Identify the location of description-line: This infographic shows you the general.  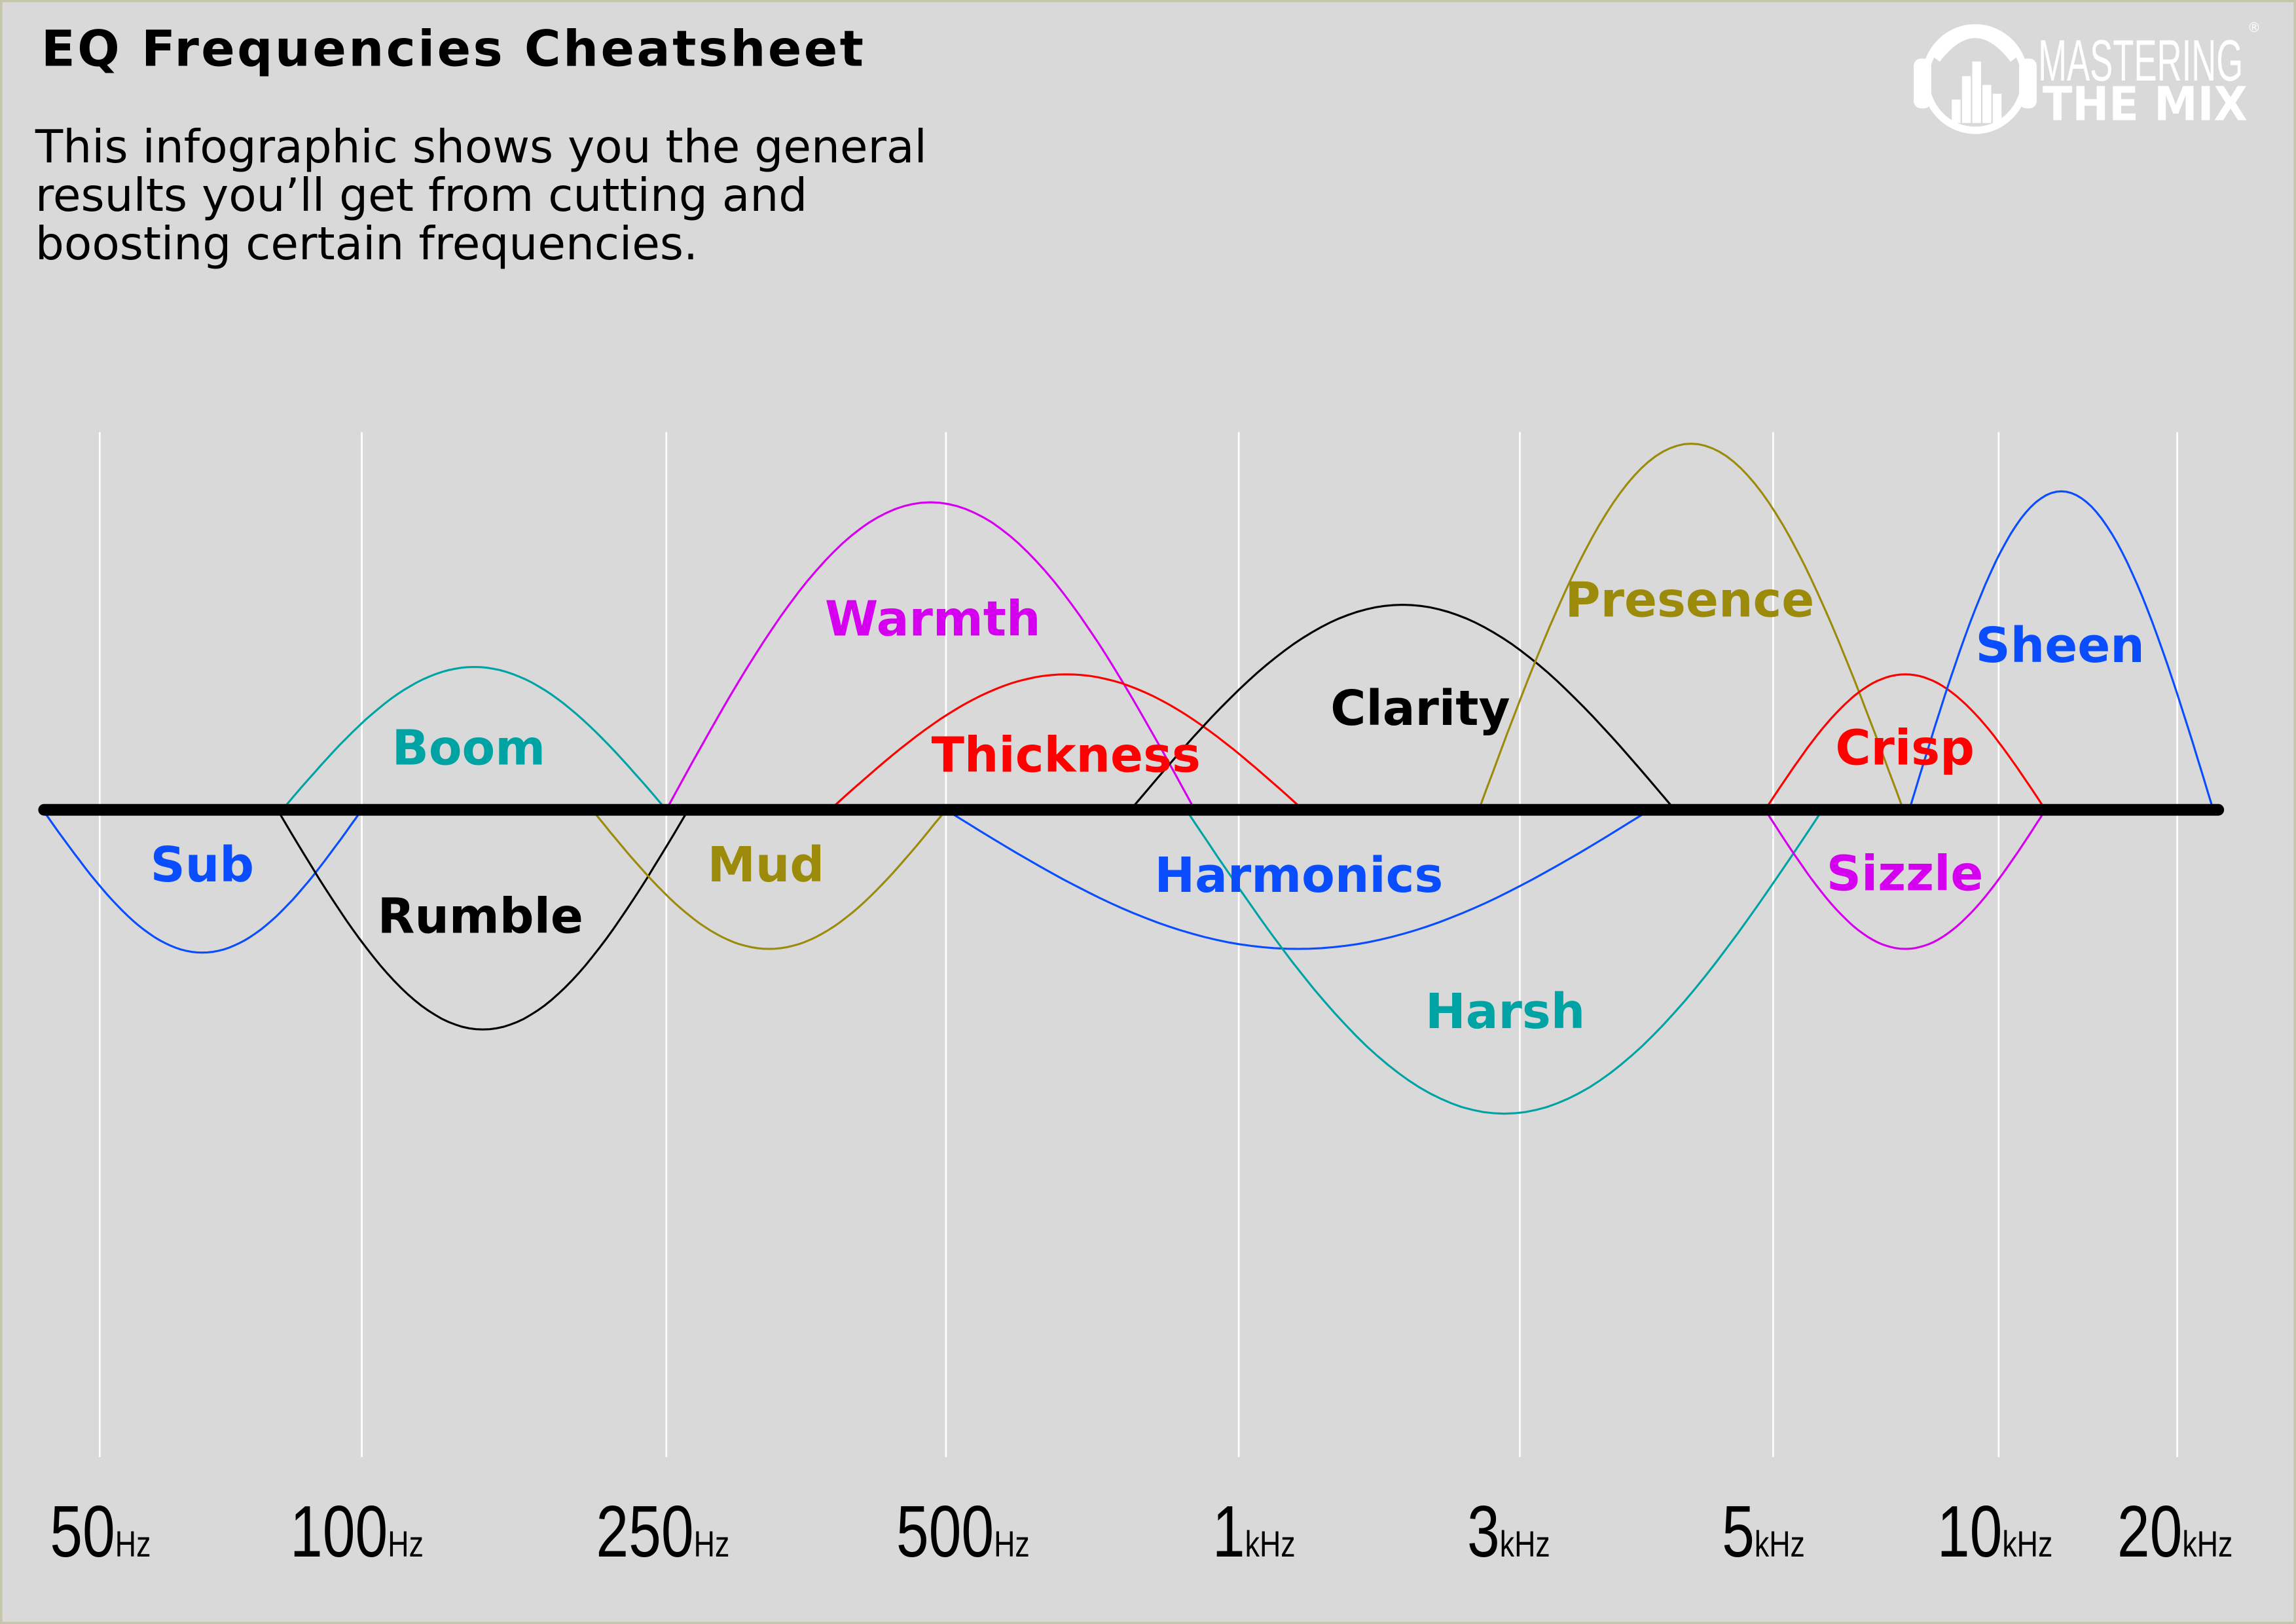
(481, 147).